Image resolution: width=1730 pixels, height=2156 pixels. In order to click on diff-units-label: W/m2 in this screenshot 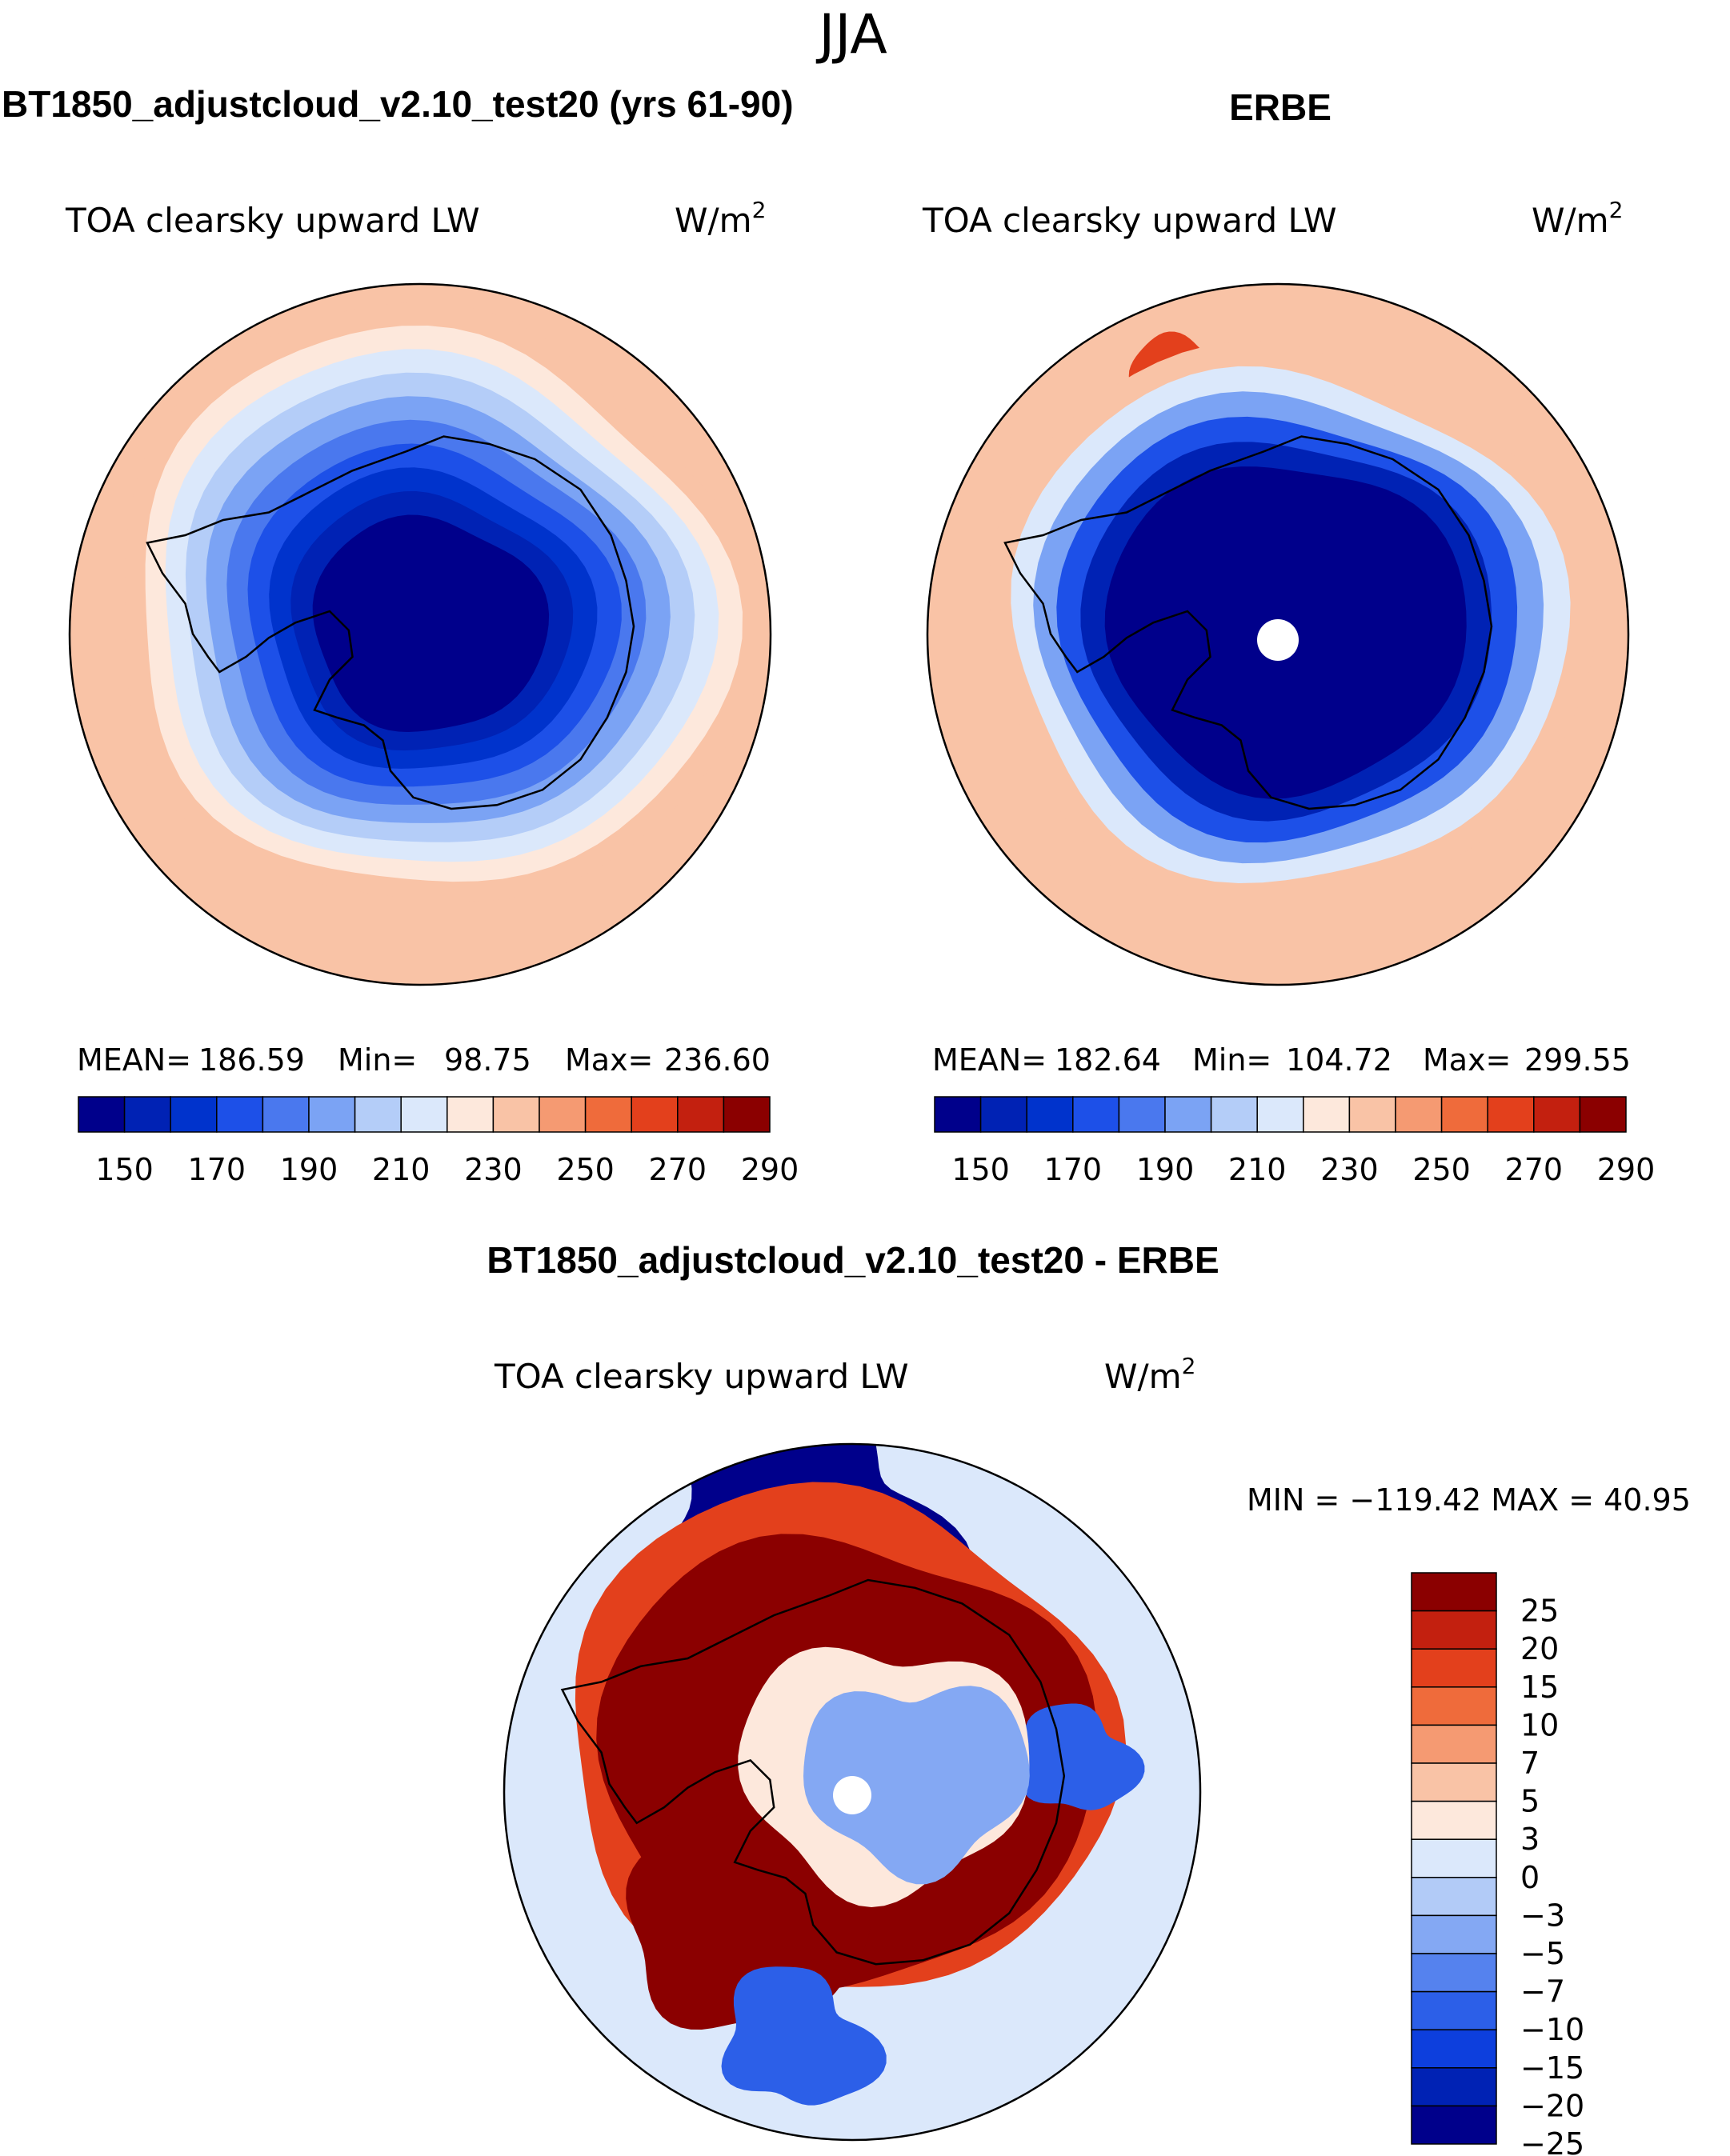, I will do `click(1149, 1374)`.